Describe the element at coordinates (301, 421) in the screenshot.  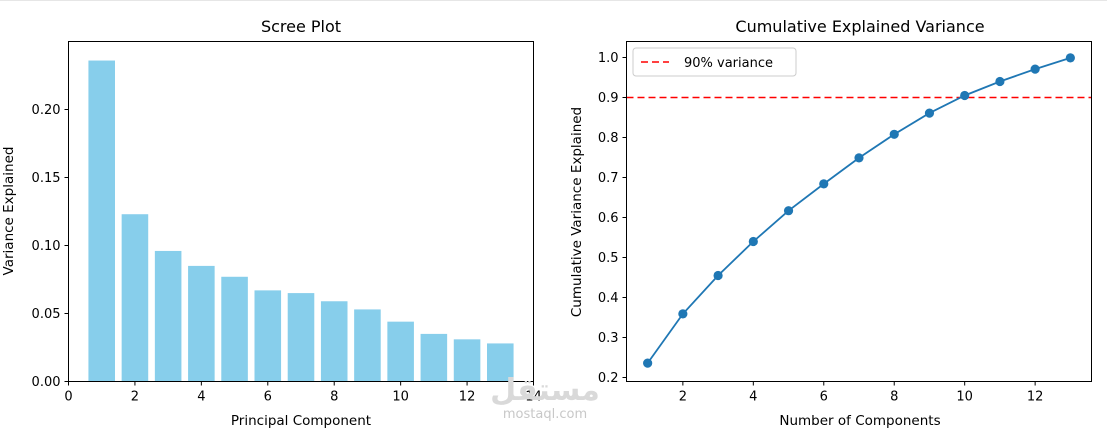
I see `scree-x-label: Principal Component` at that location.